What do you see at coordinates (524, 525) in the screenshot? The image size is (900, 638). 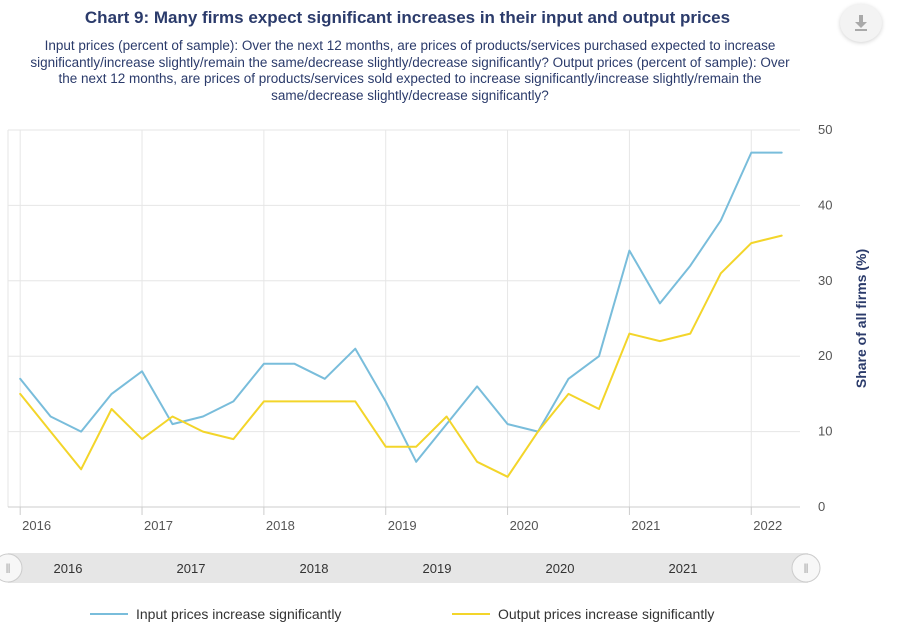 I see `x-tick-label-2020: 2020` at bounding box center [524, 525].